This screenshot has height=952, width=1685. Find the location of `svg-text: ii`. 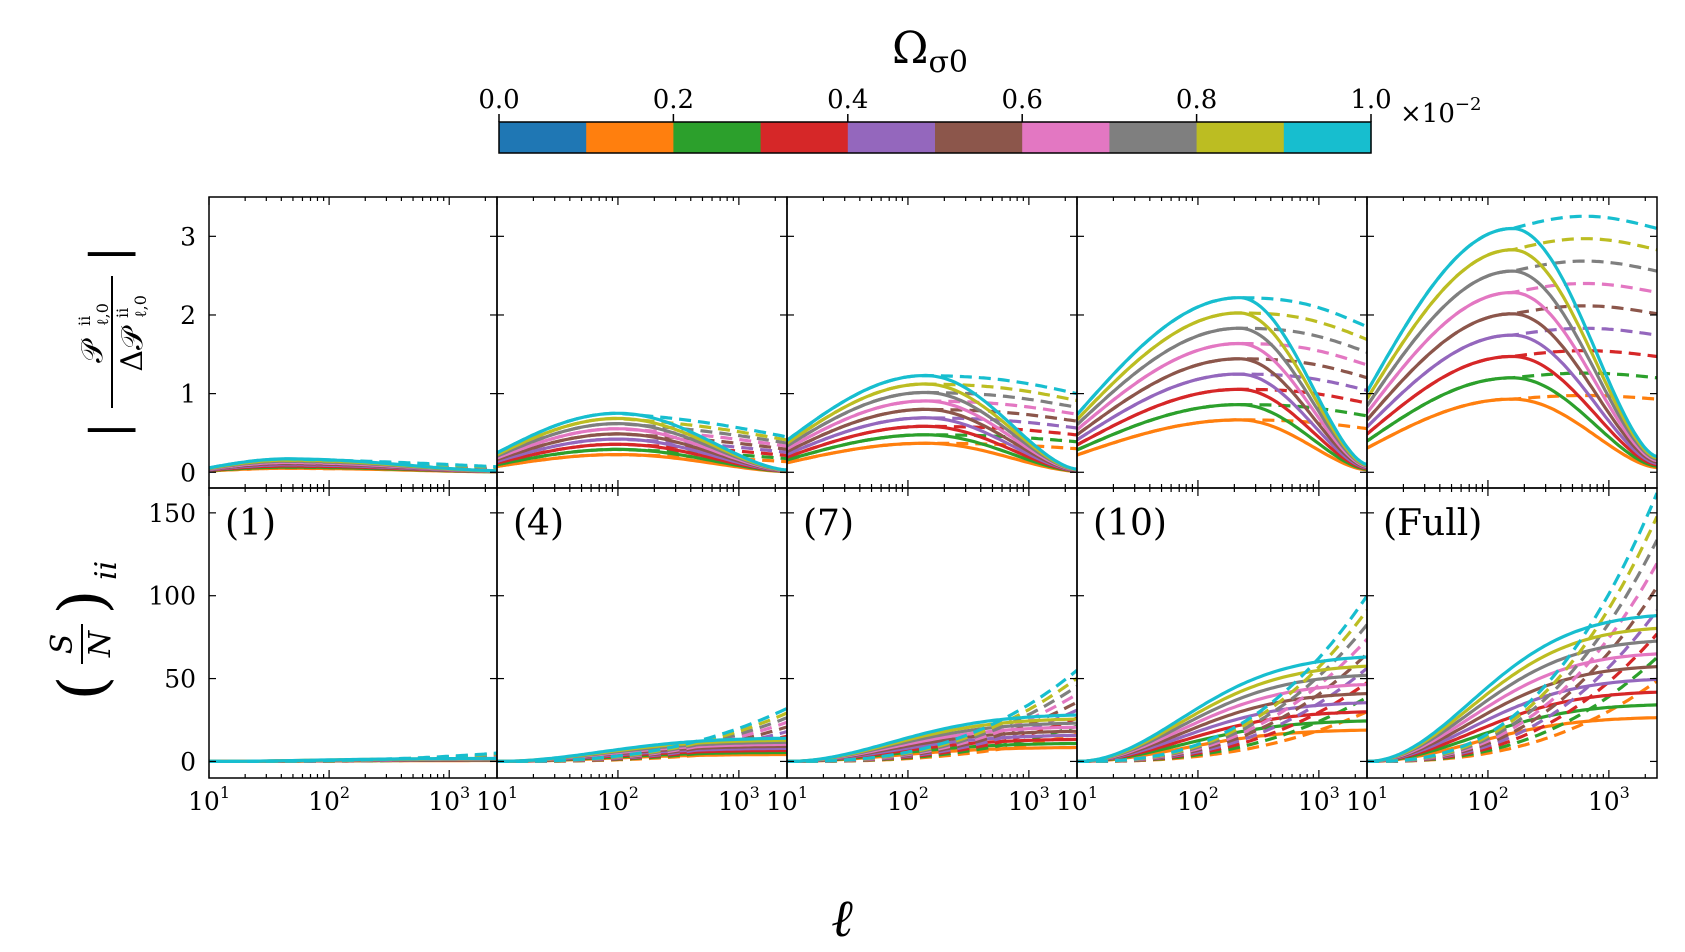

svg-text: ii is located at coordinates (122, 313).